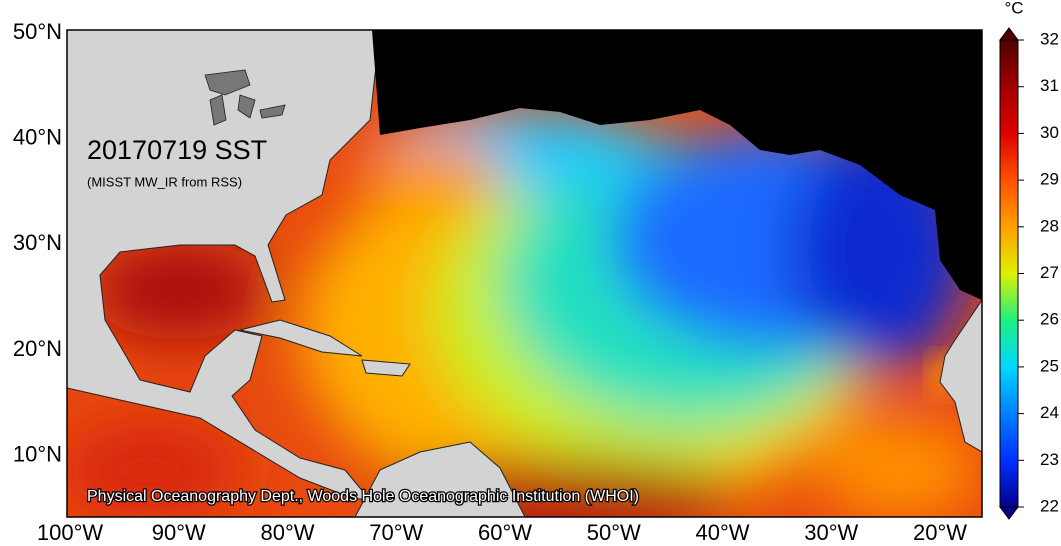 The image size is (1061, 546). Describe the element at coordinates (37, 137) in the screenshot. I see `lat-label: 40°N` at that location.